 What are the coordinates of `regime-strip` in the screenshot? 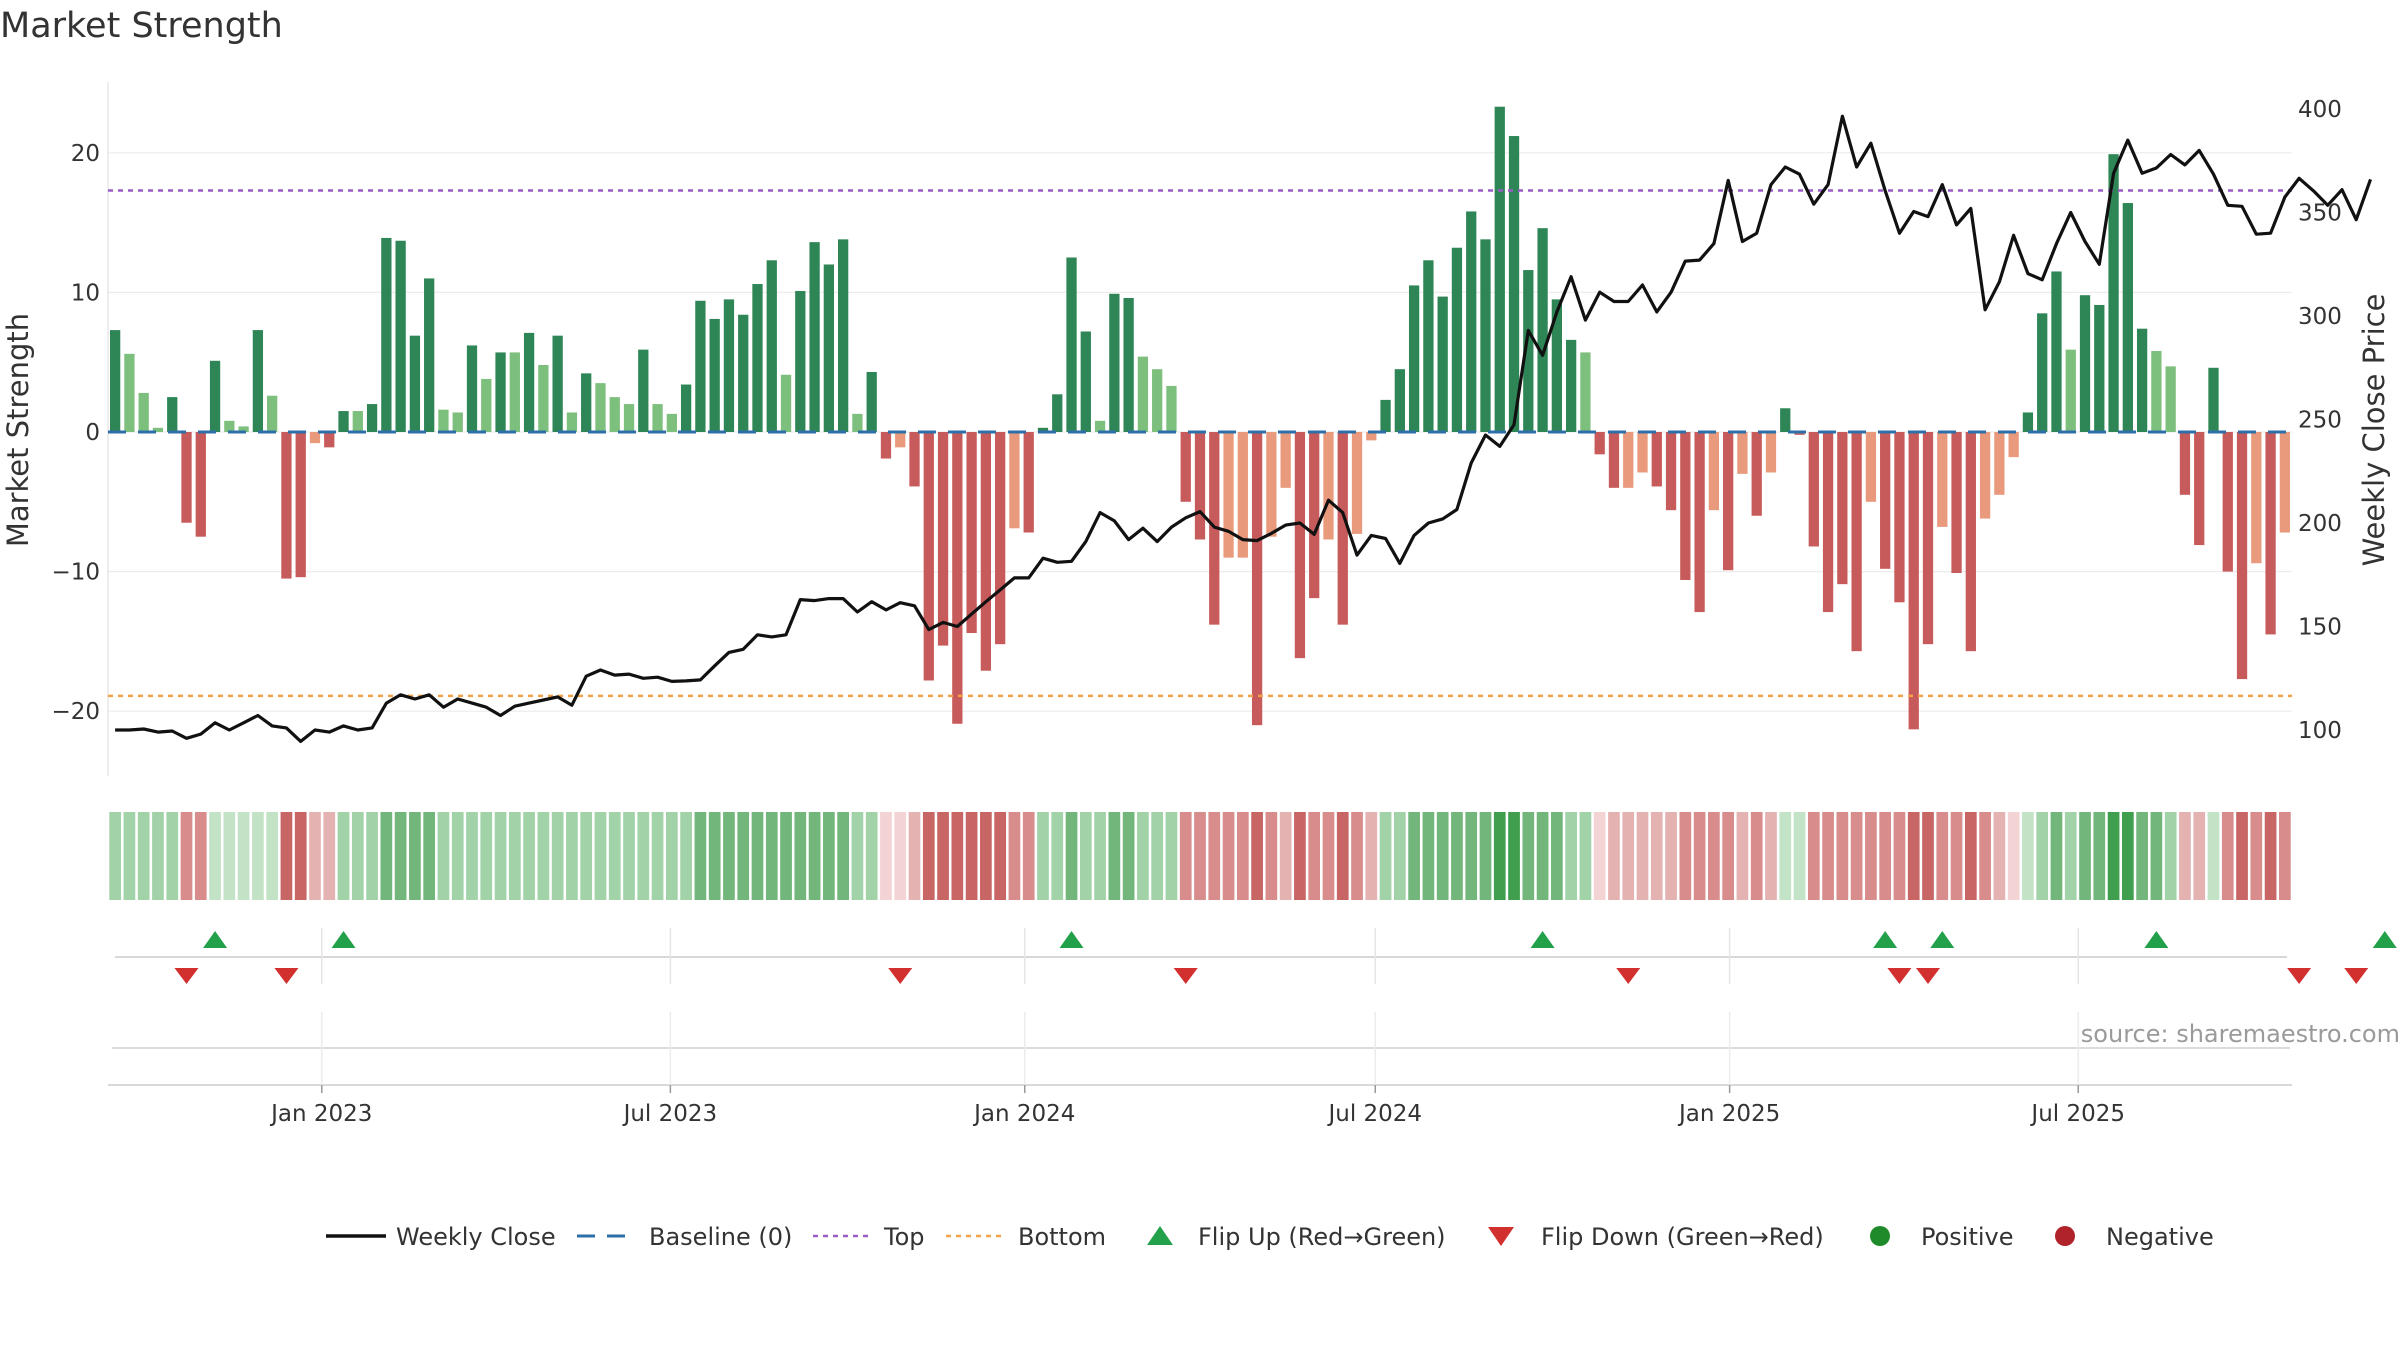 It's located at (1200, 856).